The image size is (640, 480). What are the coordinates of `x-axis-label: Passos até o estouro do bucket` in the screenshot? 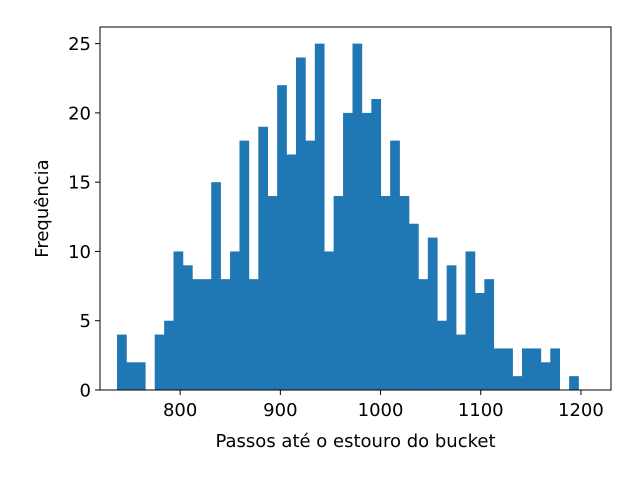 It's located at (355, 441).